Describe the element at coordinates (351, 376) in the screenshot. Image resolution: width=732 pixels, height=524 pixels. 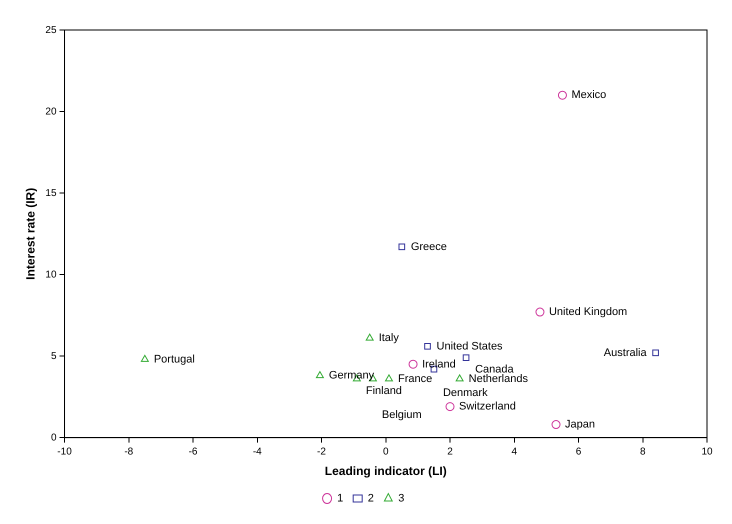
I see `annotation: Germany` at that location.